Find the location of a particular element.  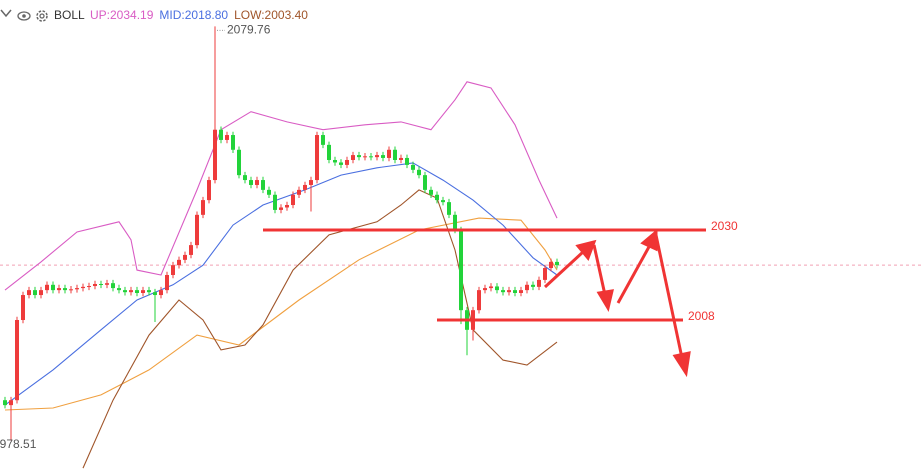

legend-entry: LOW:2003.40 is located at coordinates (271, 15).